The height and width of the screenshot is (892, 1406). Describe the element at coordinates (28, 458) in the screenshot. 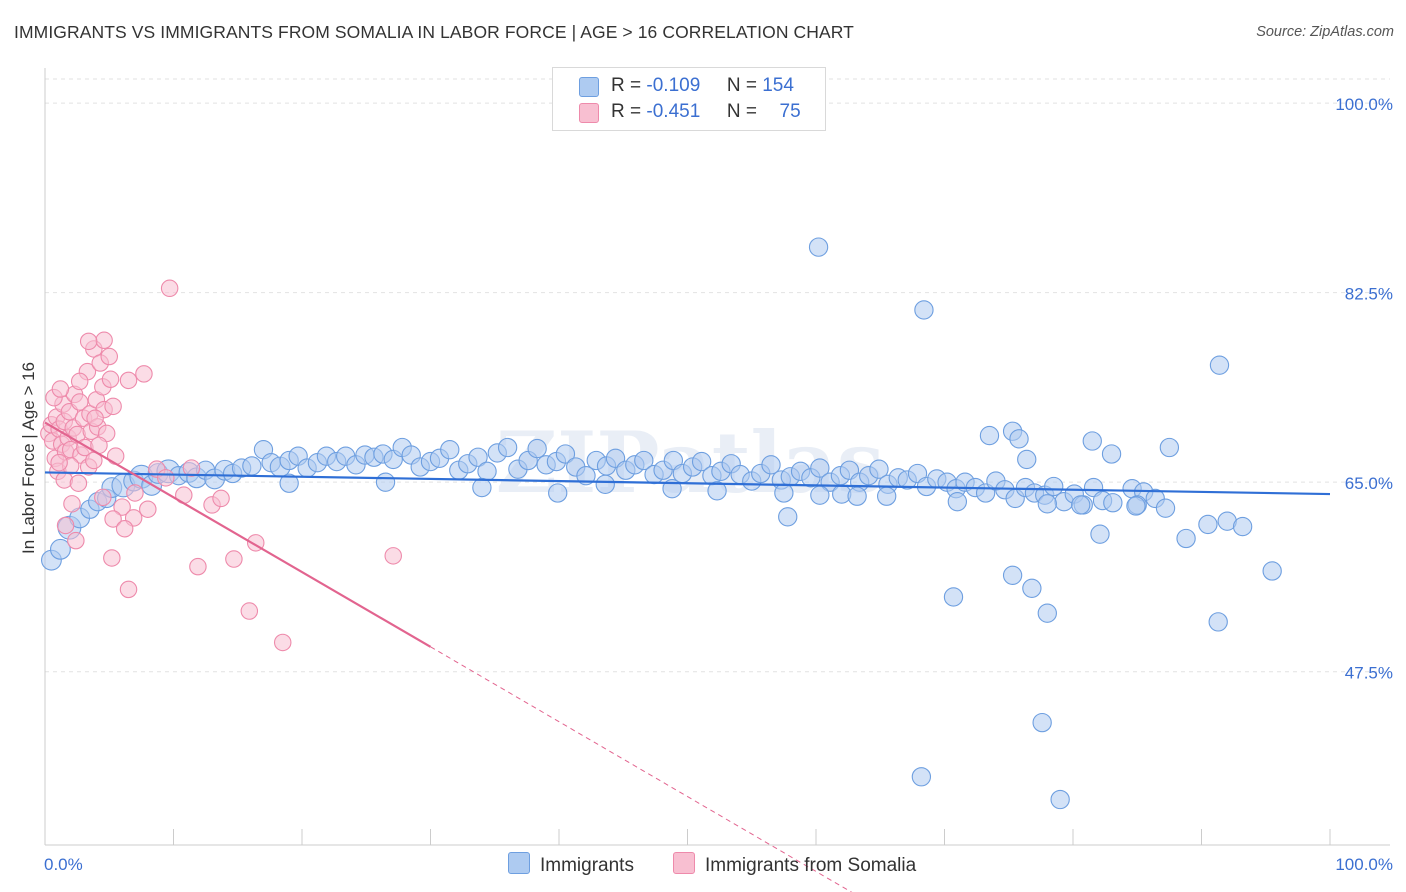

I see `y-axis-label: In Labor Force | Age > 16` at that location.